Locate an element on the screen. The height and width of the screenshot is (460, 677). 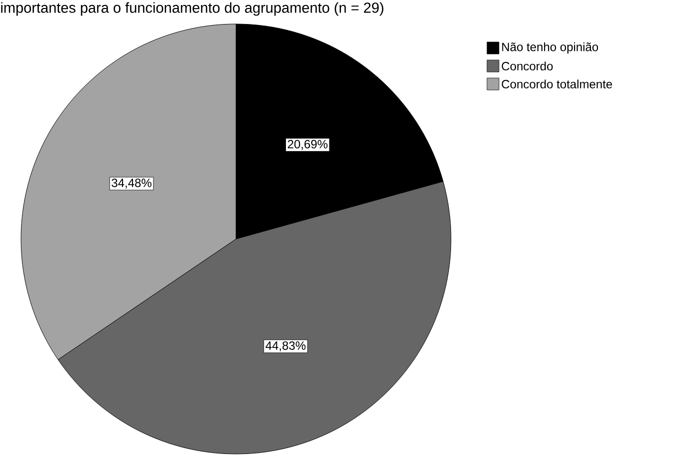
legend-label: Concordo is located at coordinates (527, 66).